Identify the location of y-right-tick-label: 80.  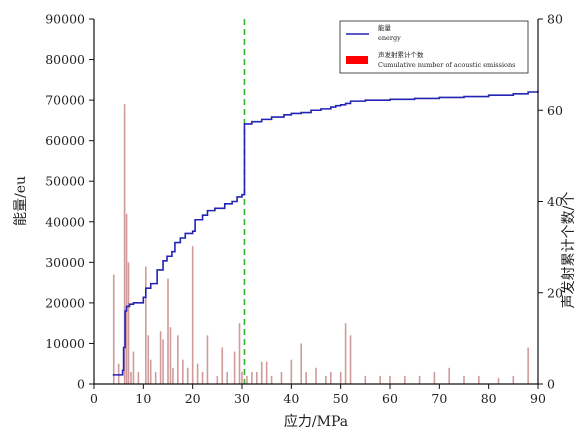
(555, 19).